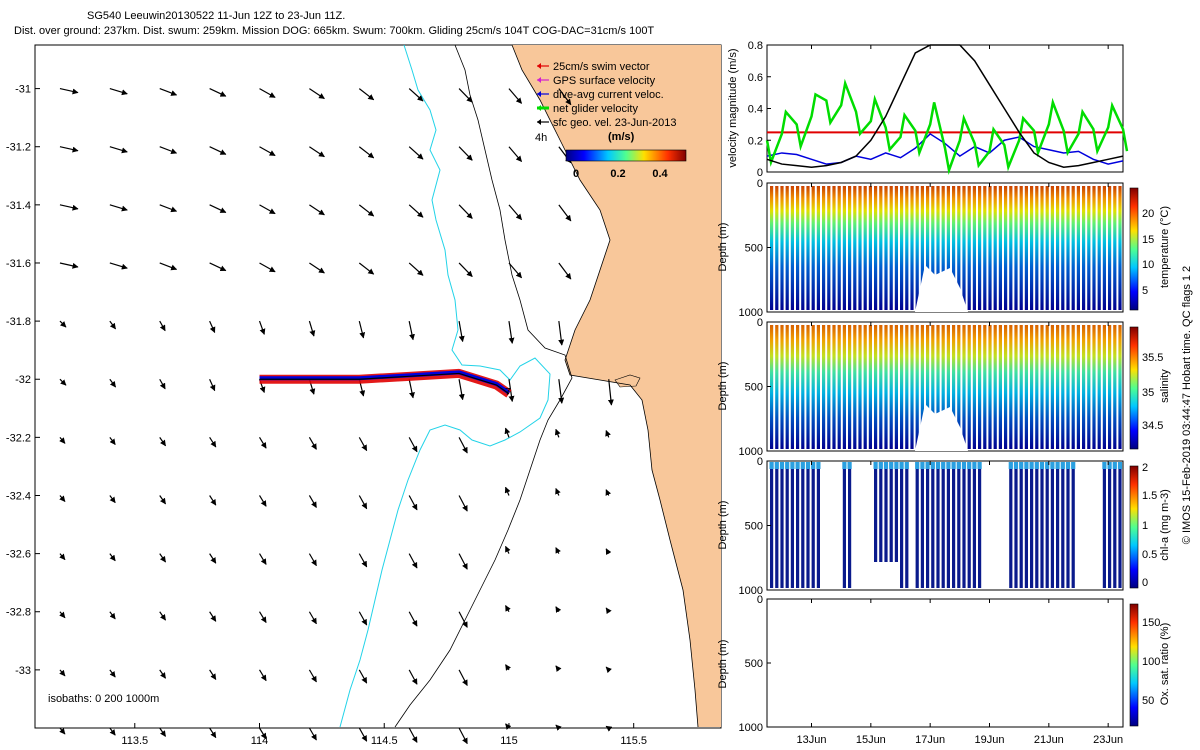 This screenshot has width=1200, height=750. What do you see at coordinates (871, 740) in the screenshot?
I see `time-tick-label: 15Jun` at bounding box center [871, 740].